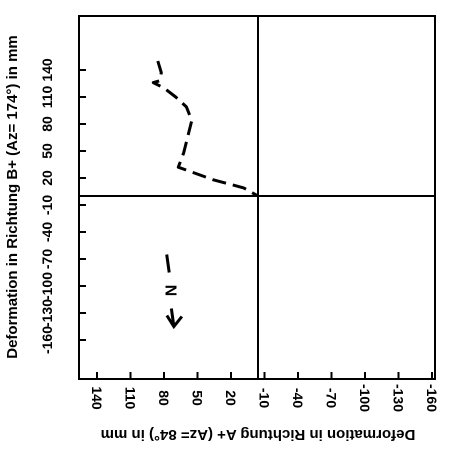 The image size is (449, 450). I want to click on x-tick-label: 50, so click(198, 398).